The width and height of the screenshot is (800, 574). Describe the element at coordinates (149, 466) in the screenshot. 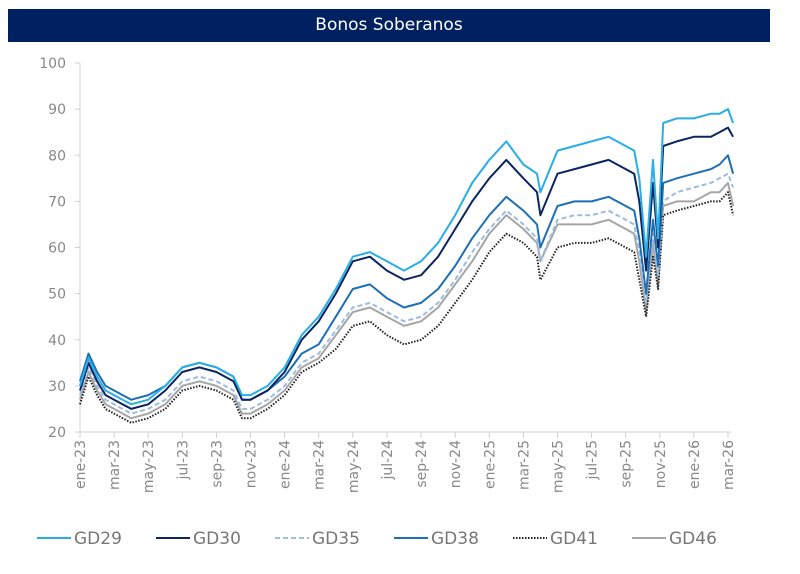

I see `x-tick-label: may-23` at that location.